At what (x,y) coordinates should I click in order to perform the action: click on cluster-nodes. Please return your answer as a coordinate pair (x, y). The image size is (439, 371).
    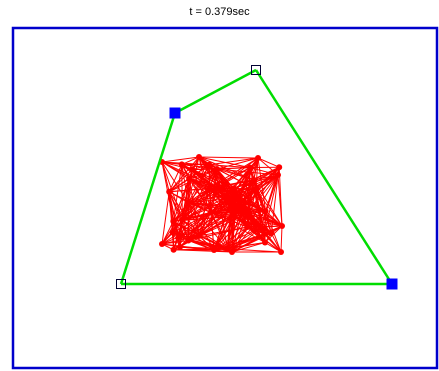
    Looking at the image, I should click on (222, 204).